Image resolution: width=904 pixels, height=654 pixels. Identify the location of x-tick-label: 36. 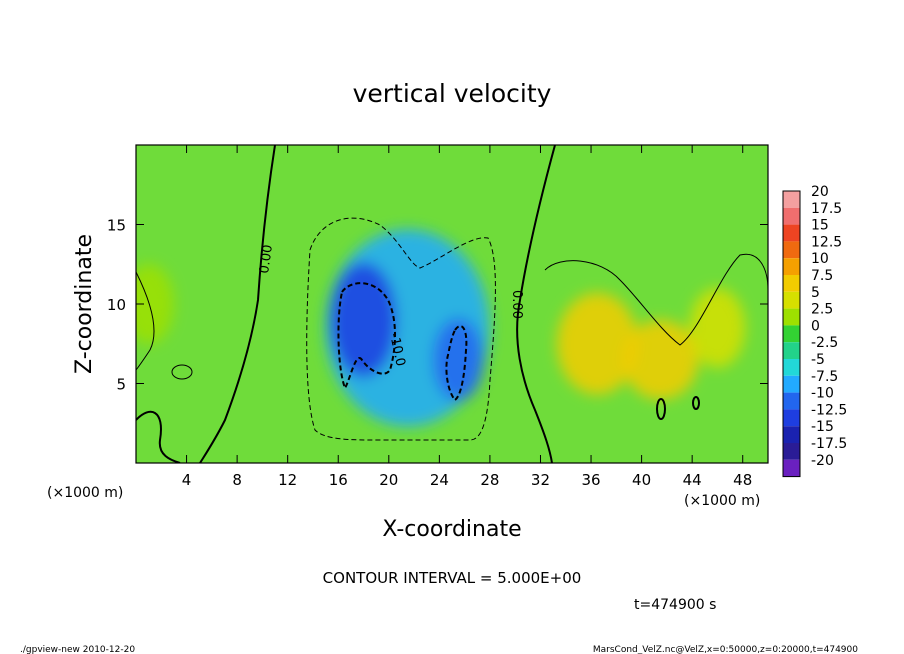
(590, 480).